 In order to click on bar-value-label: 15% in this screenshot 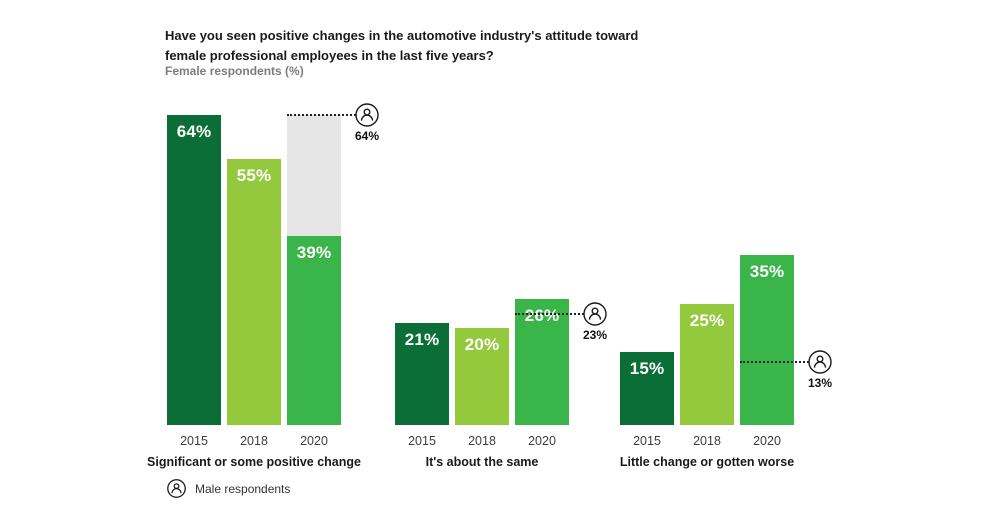, I will do `click(647, 368)`.